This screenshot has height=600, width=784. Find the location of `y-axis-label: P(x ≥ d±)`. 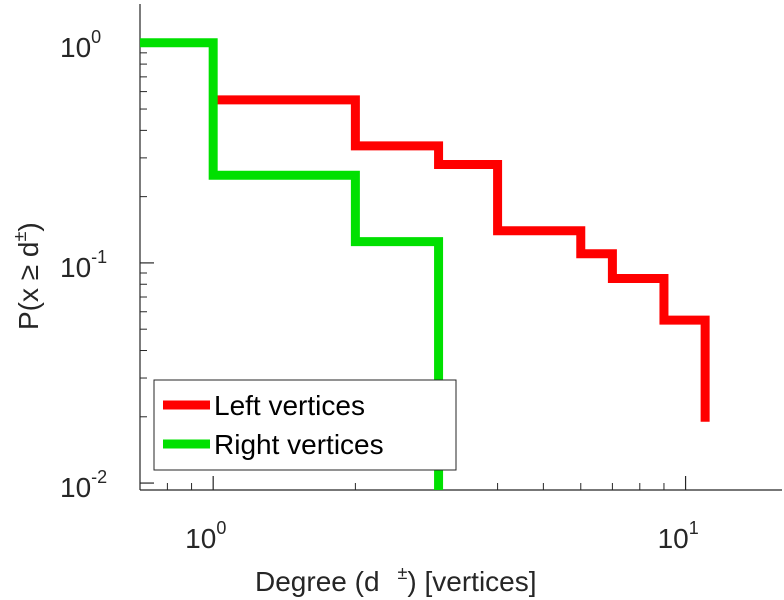

y-axis-label: P(x ≥ d±) is located at coordinates (27, 276).